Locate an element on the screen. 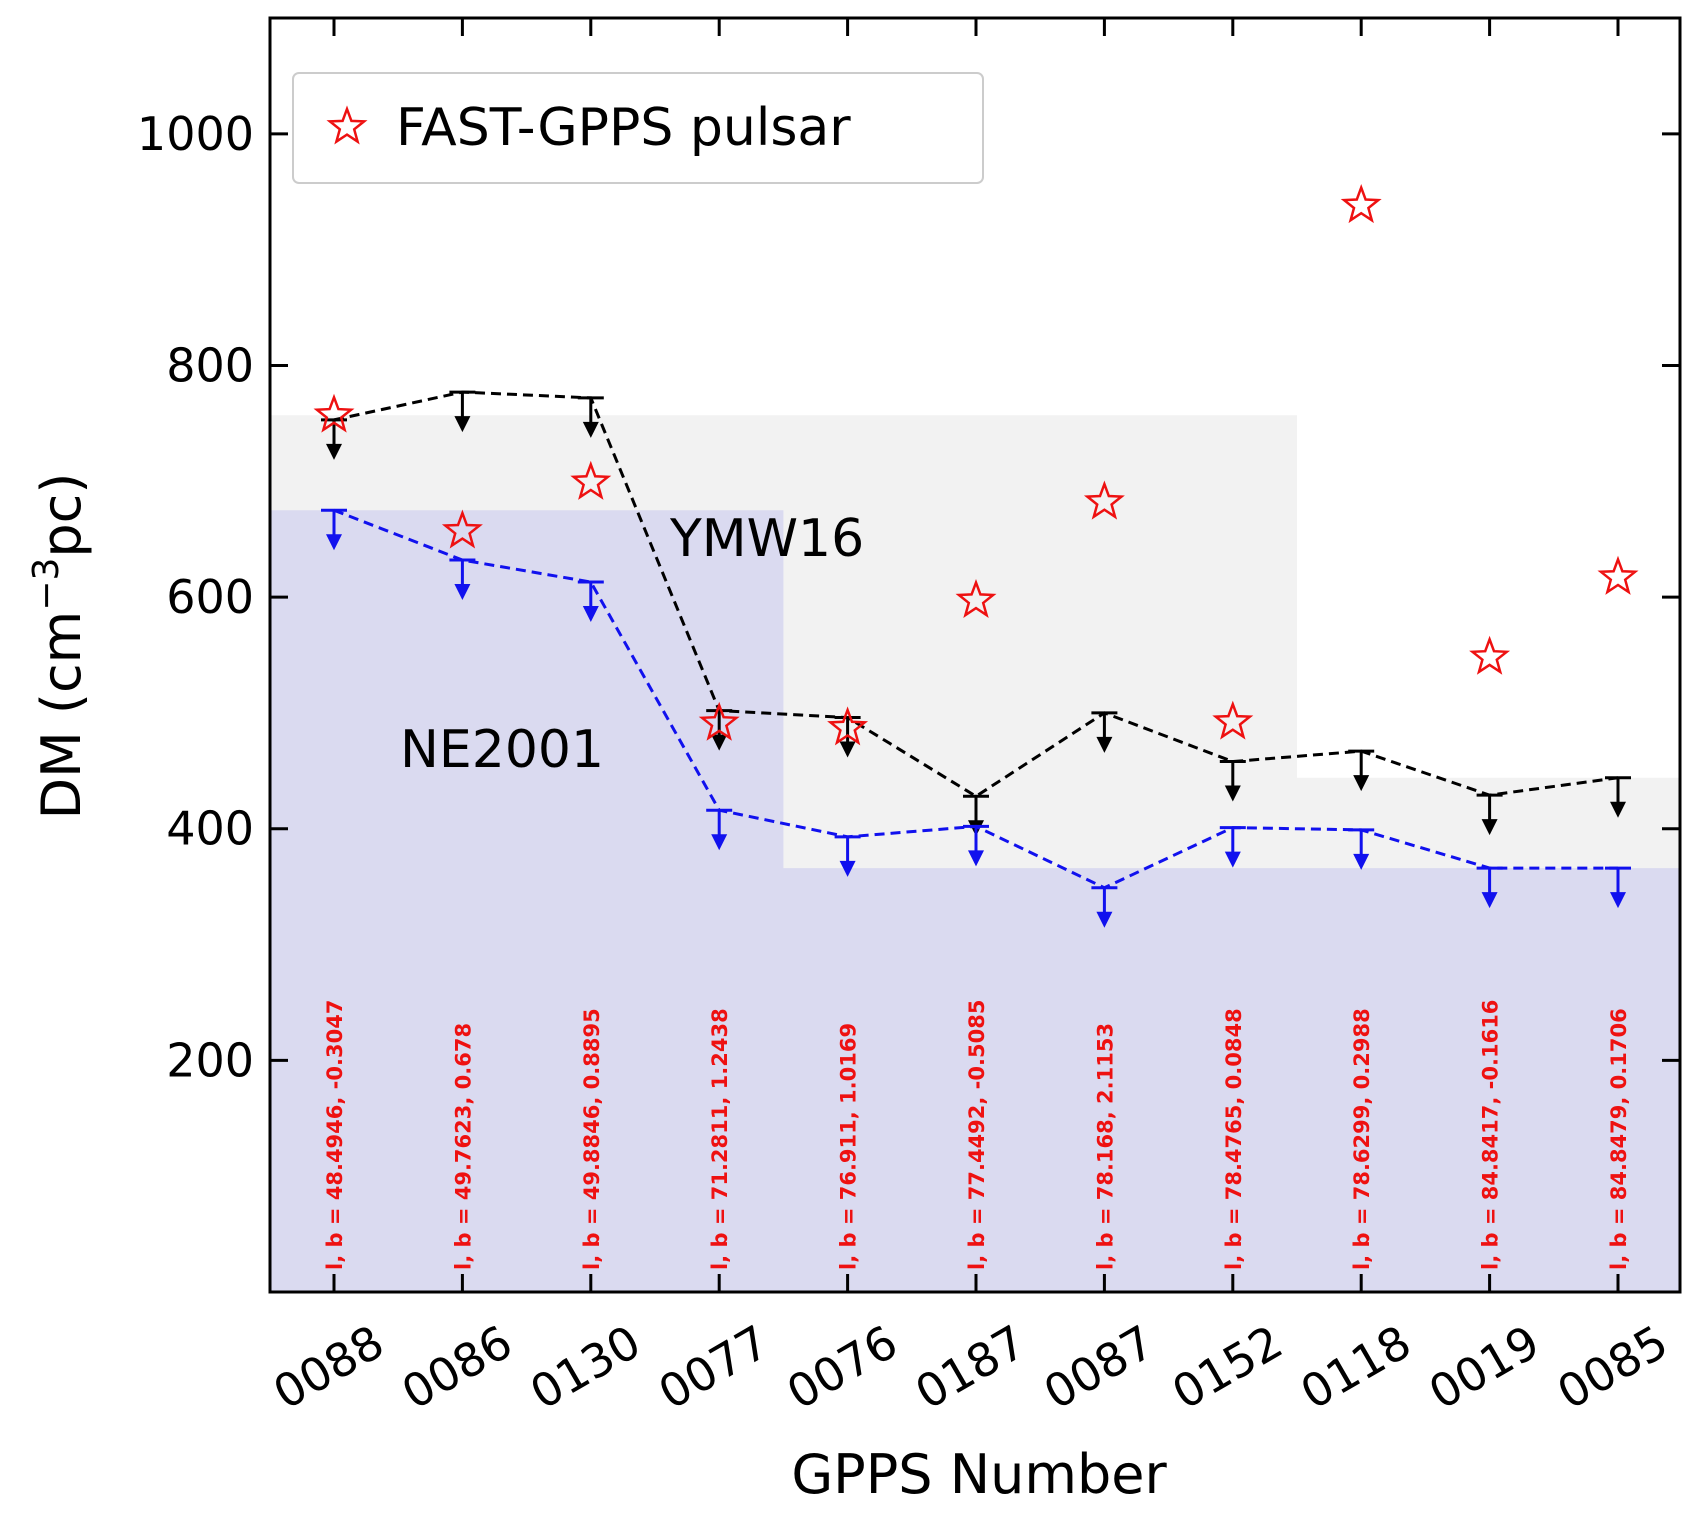 Image resolution: width=1705 pixels, height=1516 pixels. coord-label-0086: l, b = 49.7623, 0.678 is located at coordinates (463, 1146).